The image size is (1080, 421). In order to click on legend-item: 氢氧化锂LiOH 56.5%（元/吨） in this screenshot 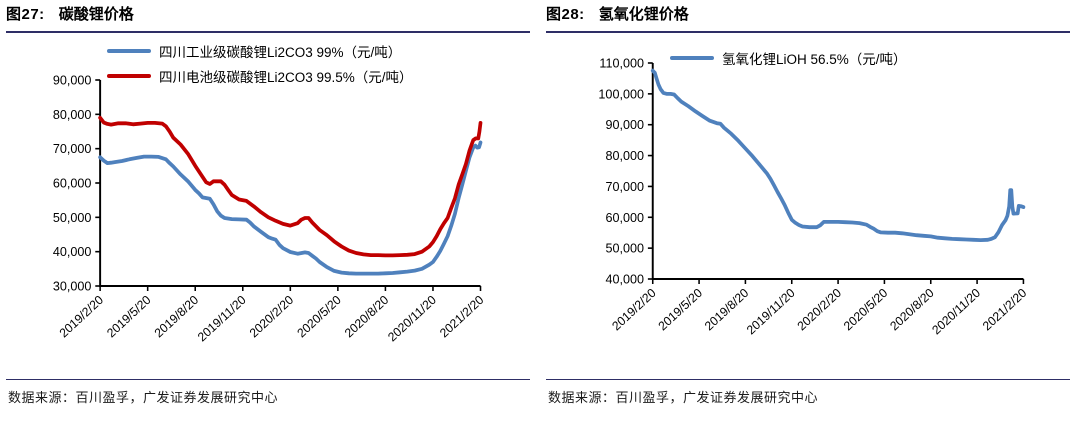, I will do `click(788, 58)`.